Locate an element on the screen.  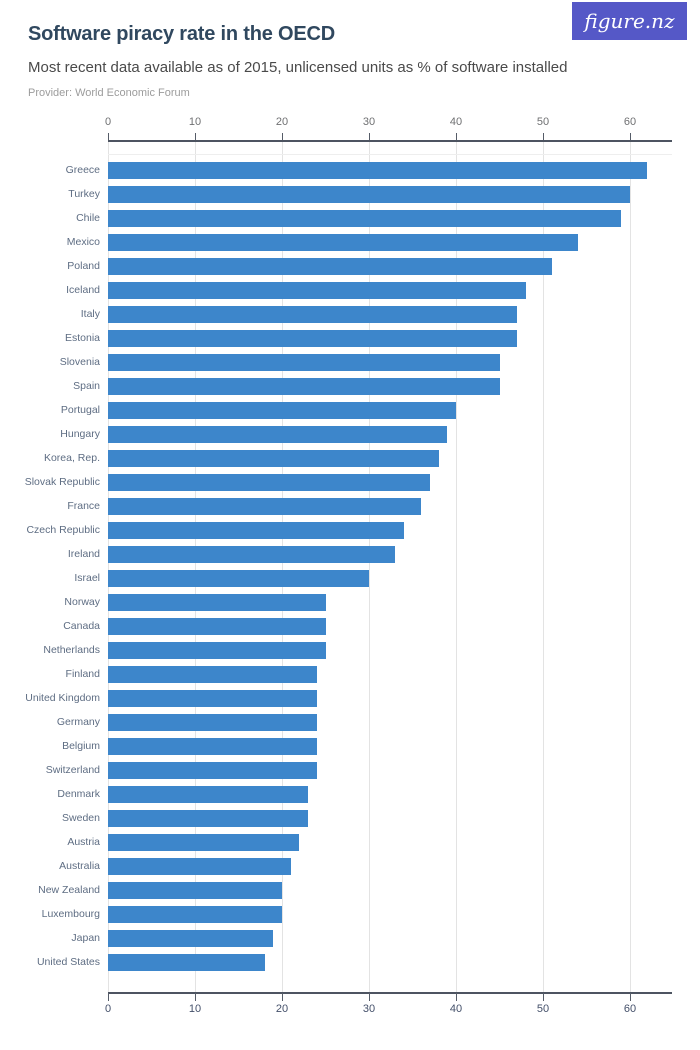
bottom-tick-label-10: 10 is located at coordinates (195, 1009).